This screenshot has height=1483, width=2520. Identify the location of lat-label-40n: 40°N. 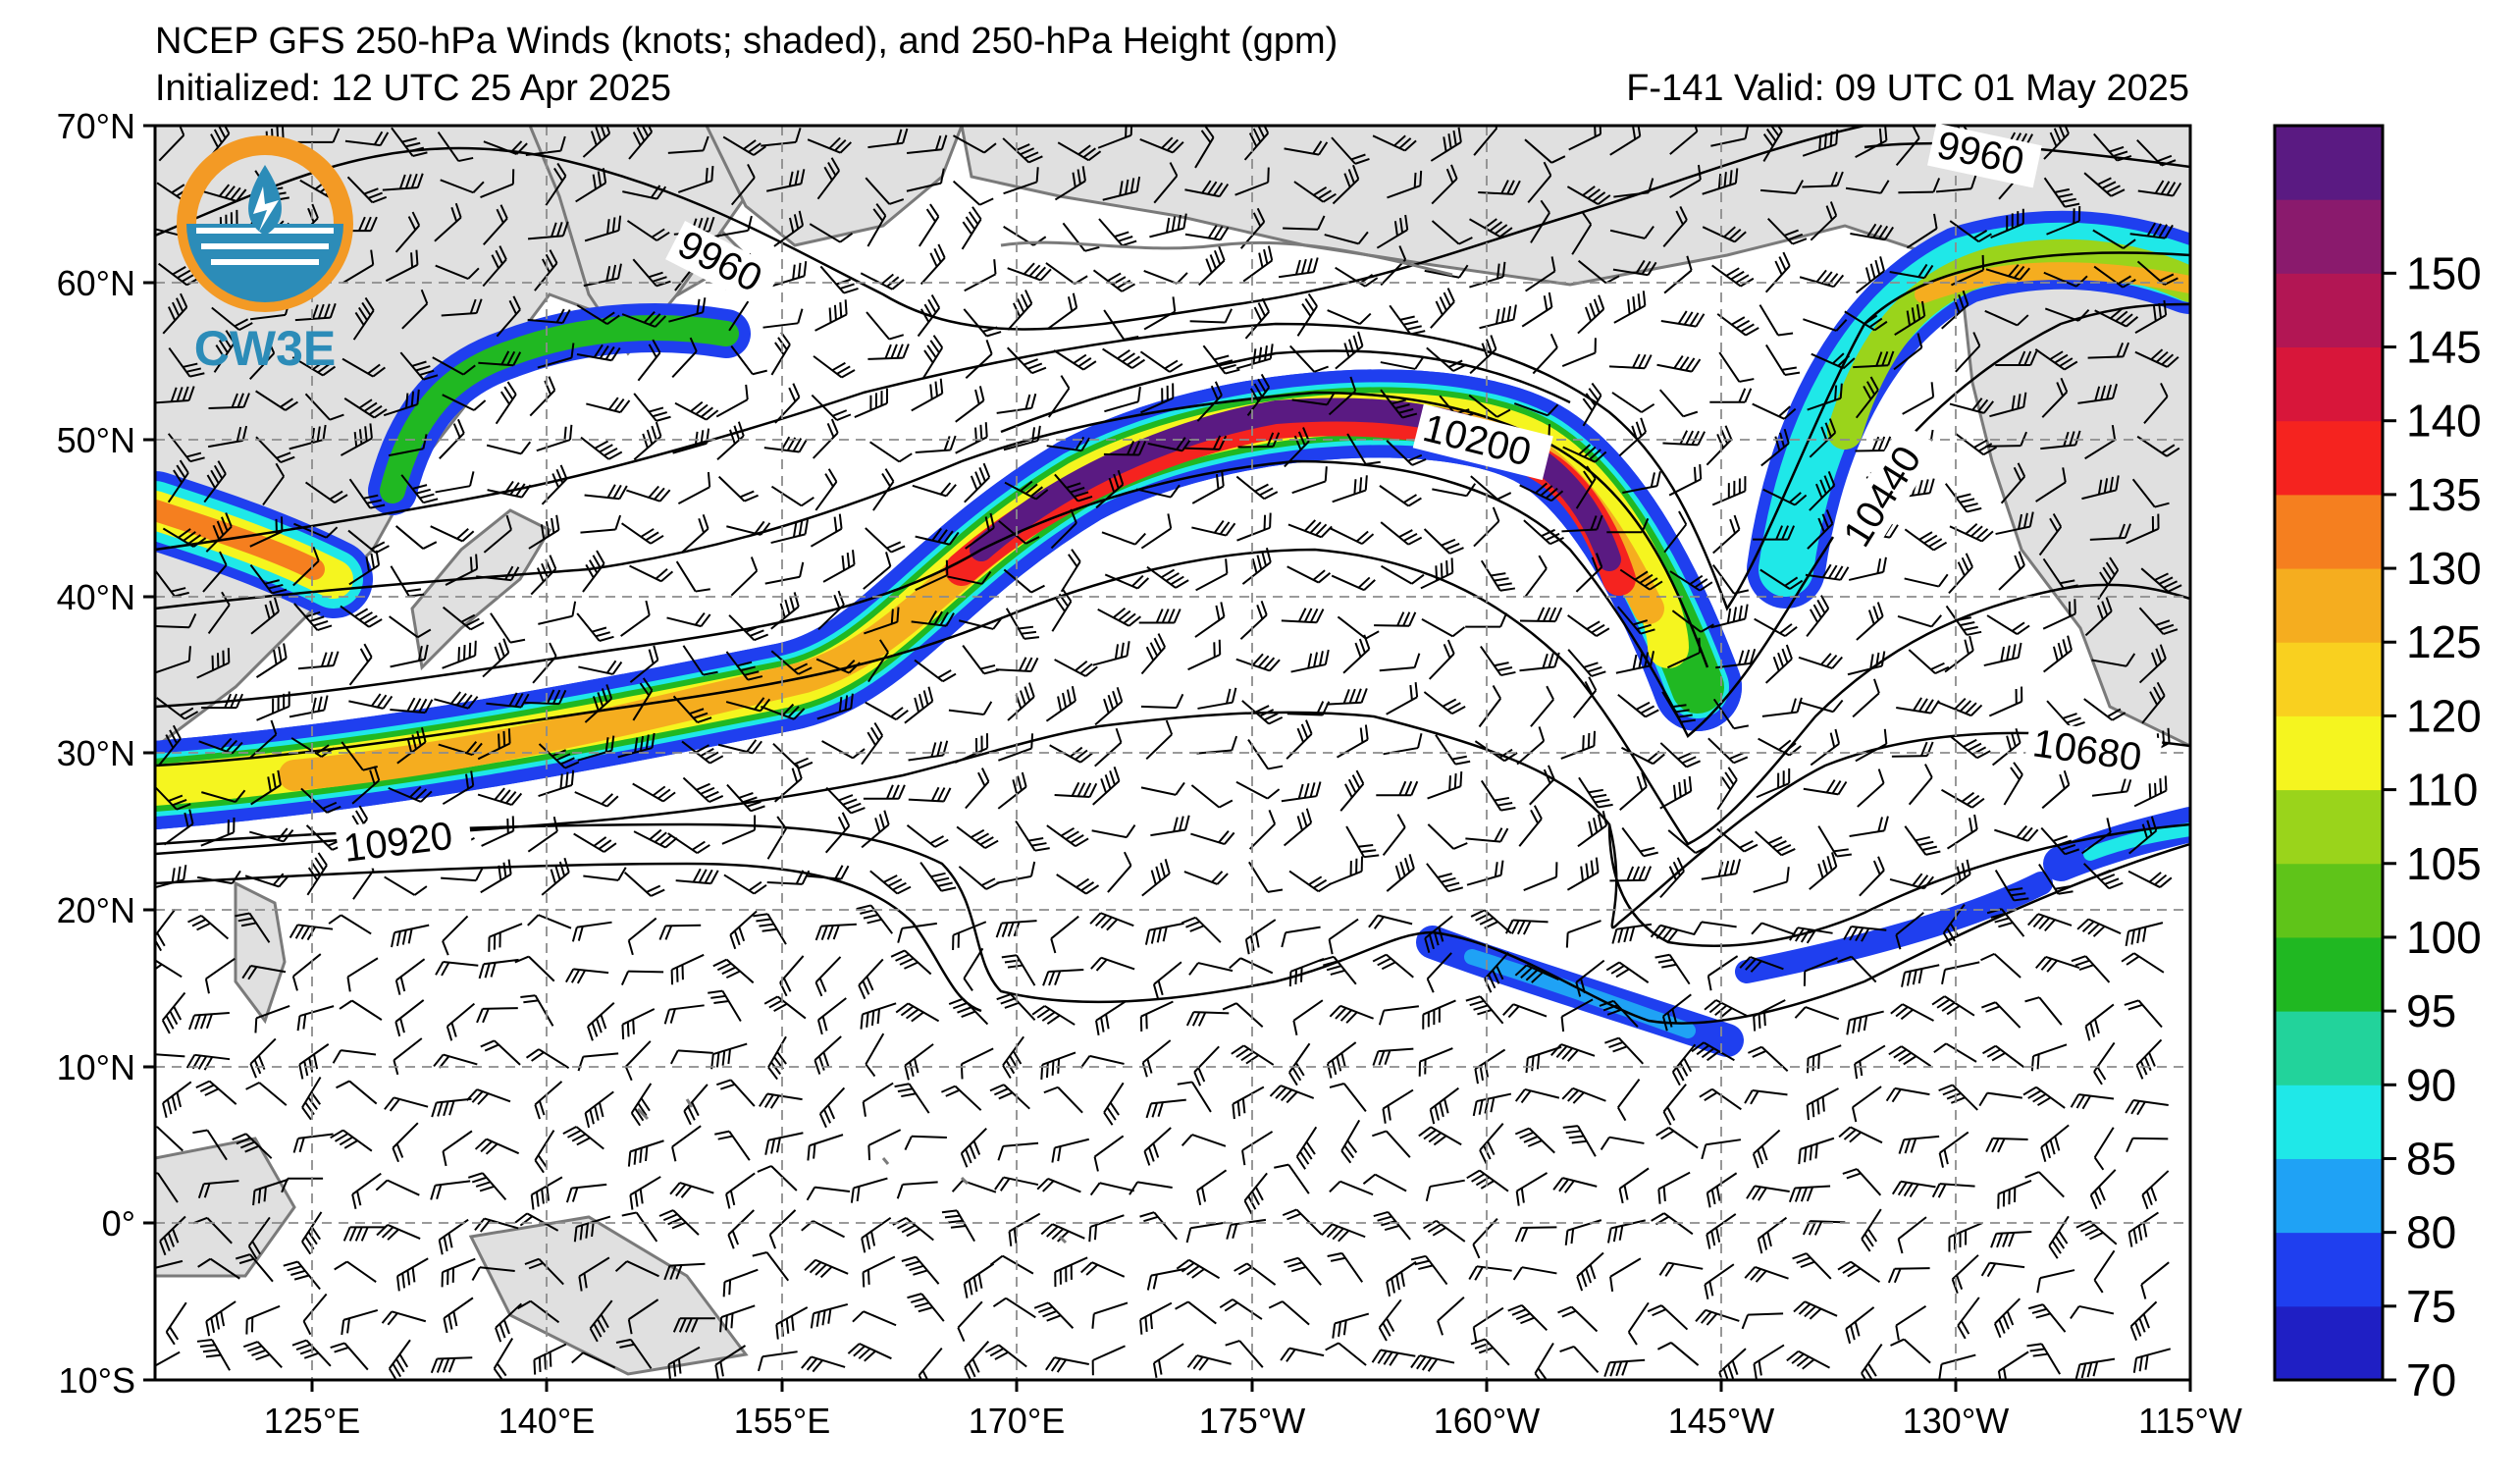
(96, 597).